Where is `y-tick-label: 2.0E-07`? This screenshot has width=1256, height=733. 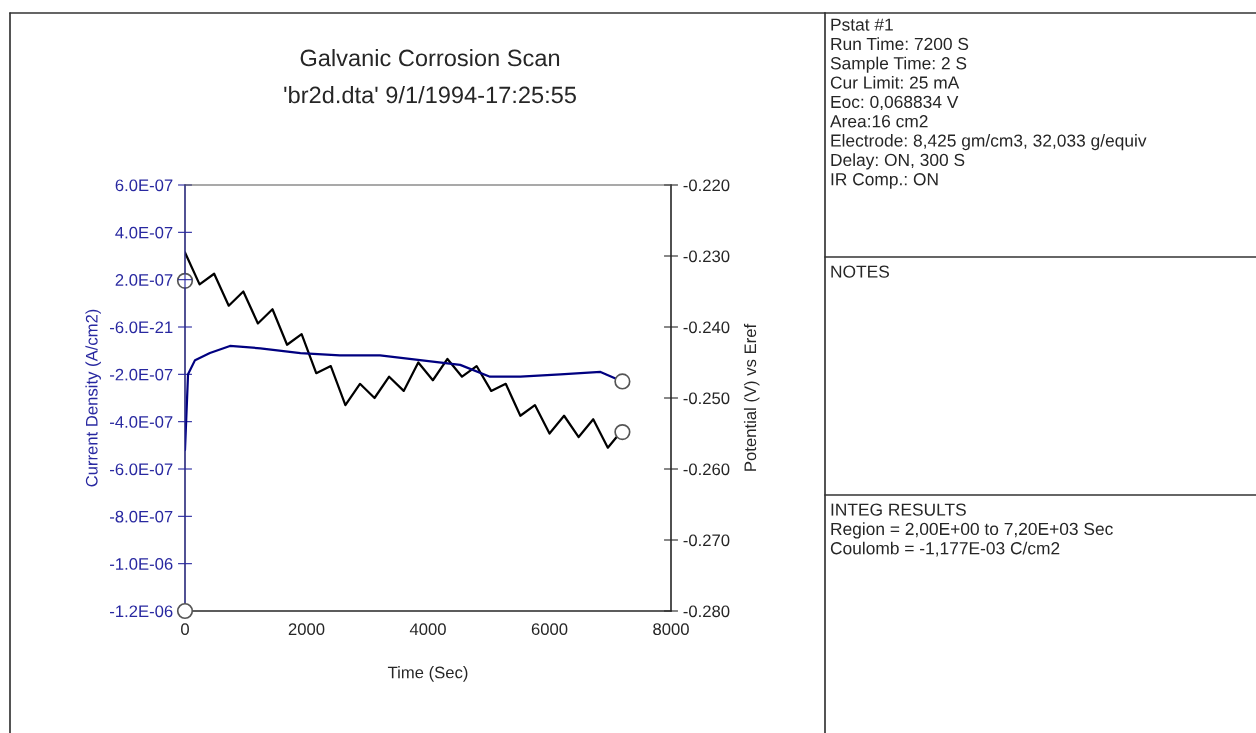
y-tick-label: 2.0E-07 is located at coordinates (144, 280).